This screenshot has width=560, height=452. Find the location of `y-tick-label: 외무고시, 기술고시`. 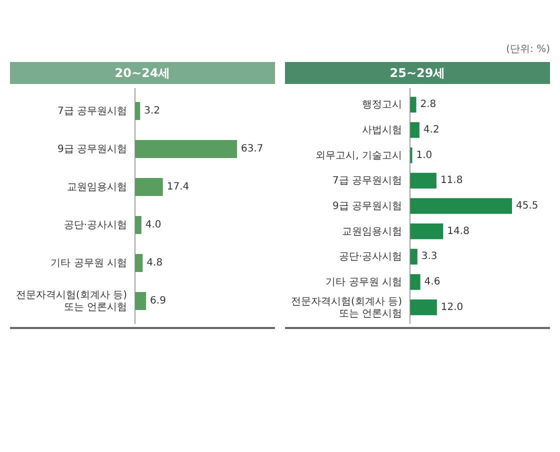

y-tick-label: 외무고시, 기술고시 is located at coordinates (359, 155).